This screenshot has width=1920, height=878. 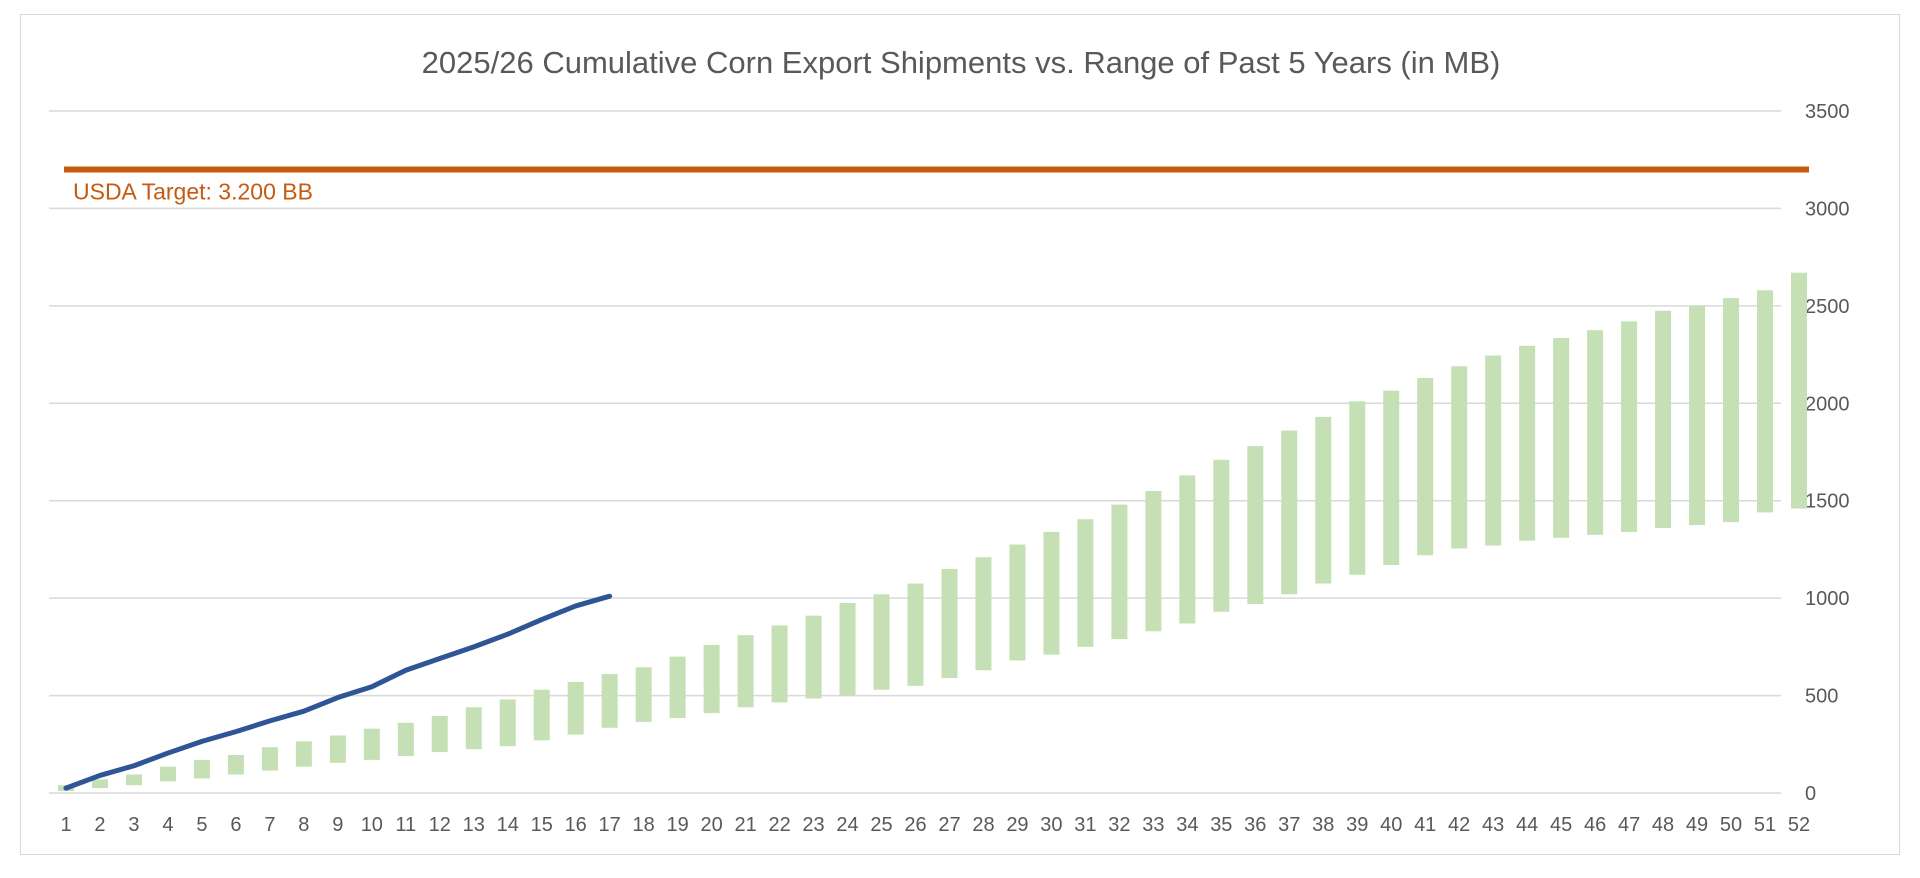 What do you see at coordinates (337, 825) in the screenshot?
I see `x-tick-label: 9` at bounding box center [337, 825].